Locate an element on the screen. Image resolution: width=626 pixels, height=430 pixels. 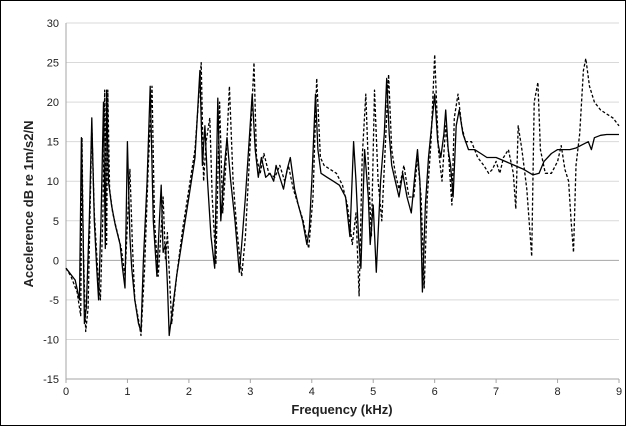
y-tick-label: -5 is located at coordinates (54, 301).